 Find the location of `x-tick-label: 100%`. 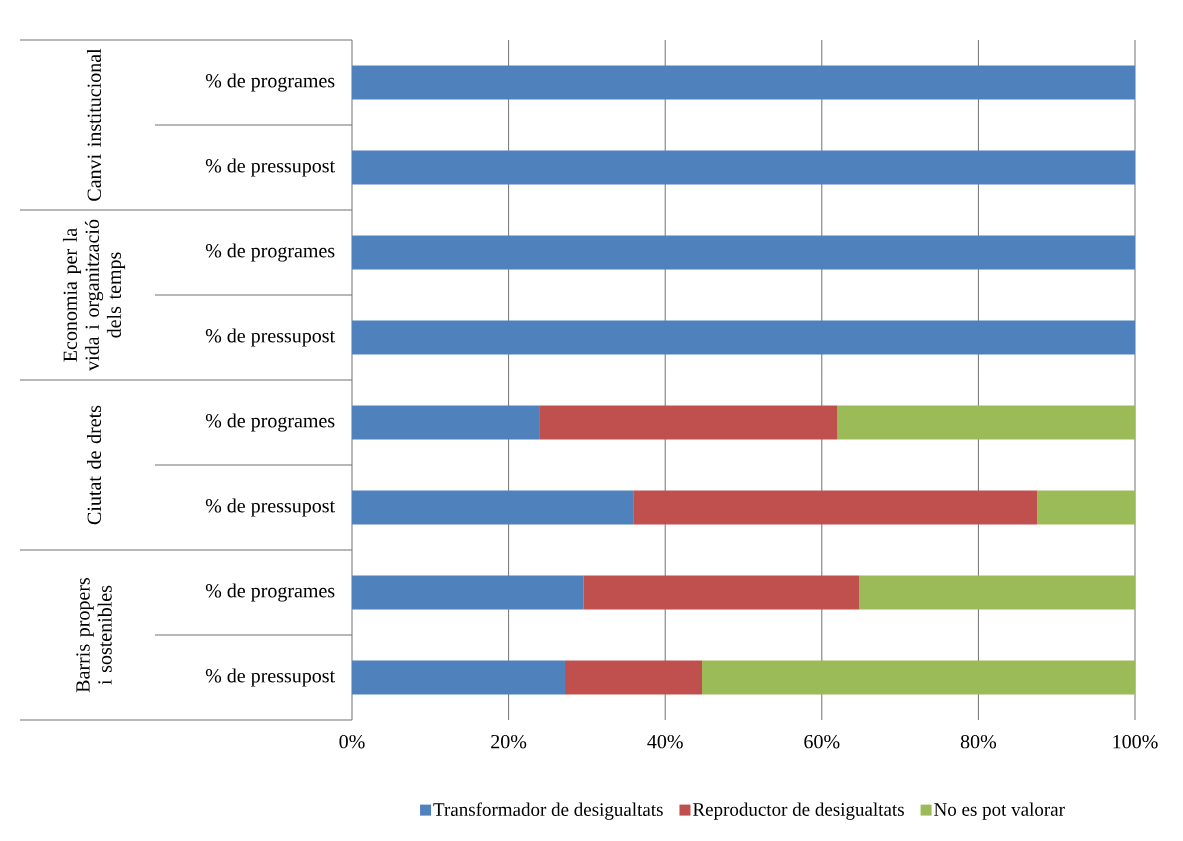

x-tick-label: 100% is located at coordinates (1135, 741).